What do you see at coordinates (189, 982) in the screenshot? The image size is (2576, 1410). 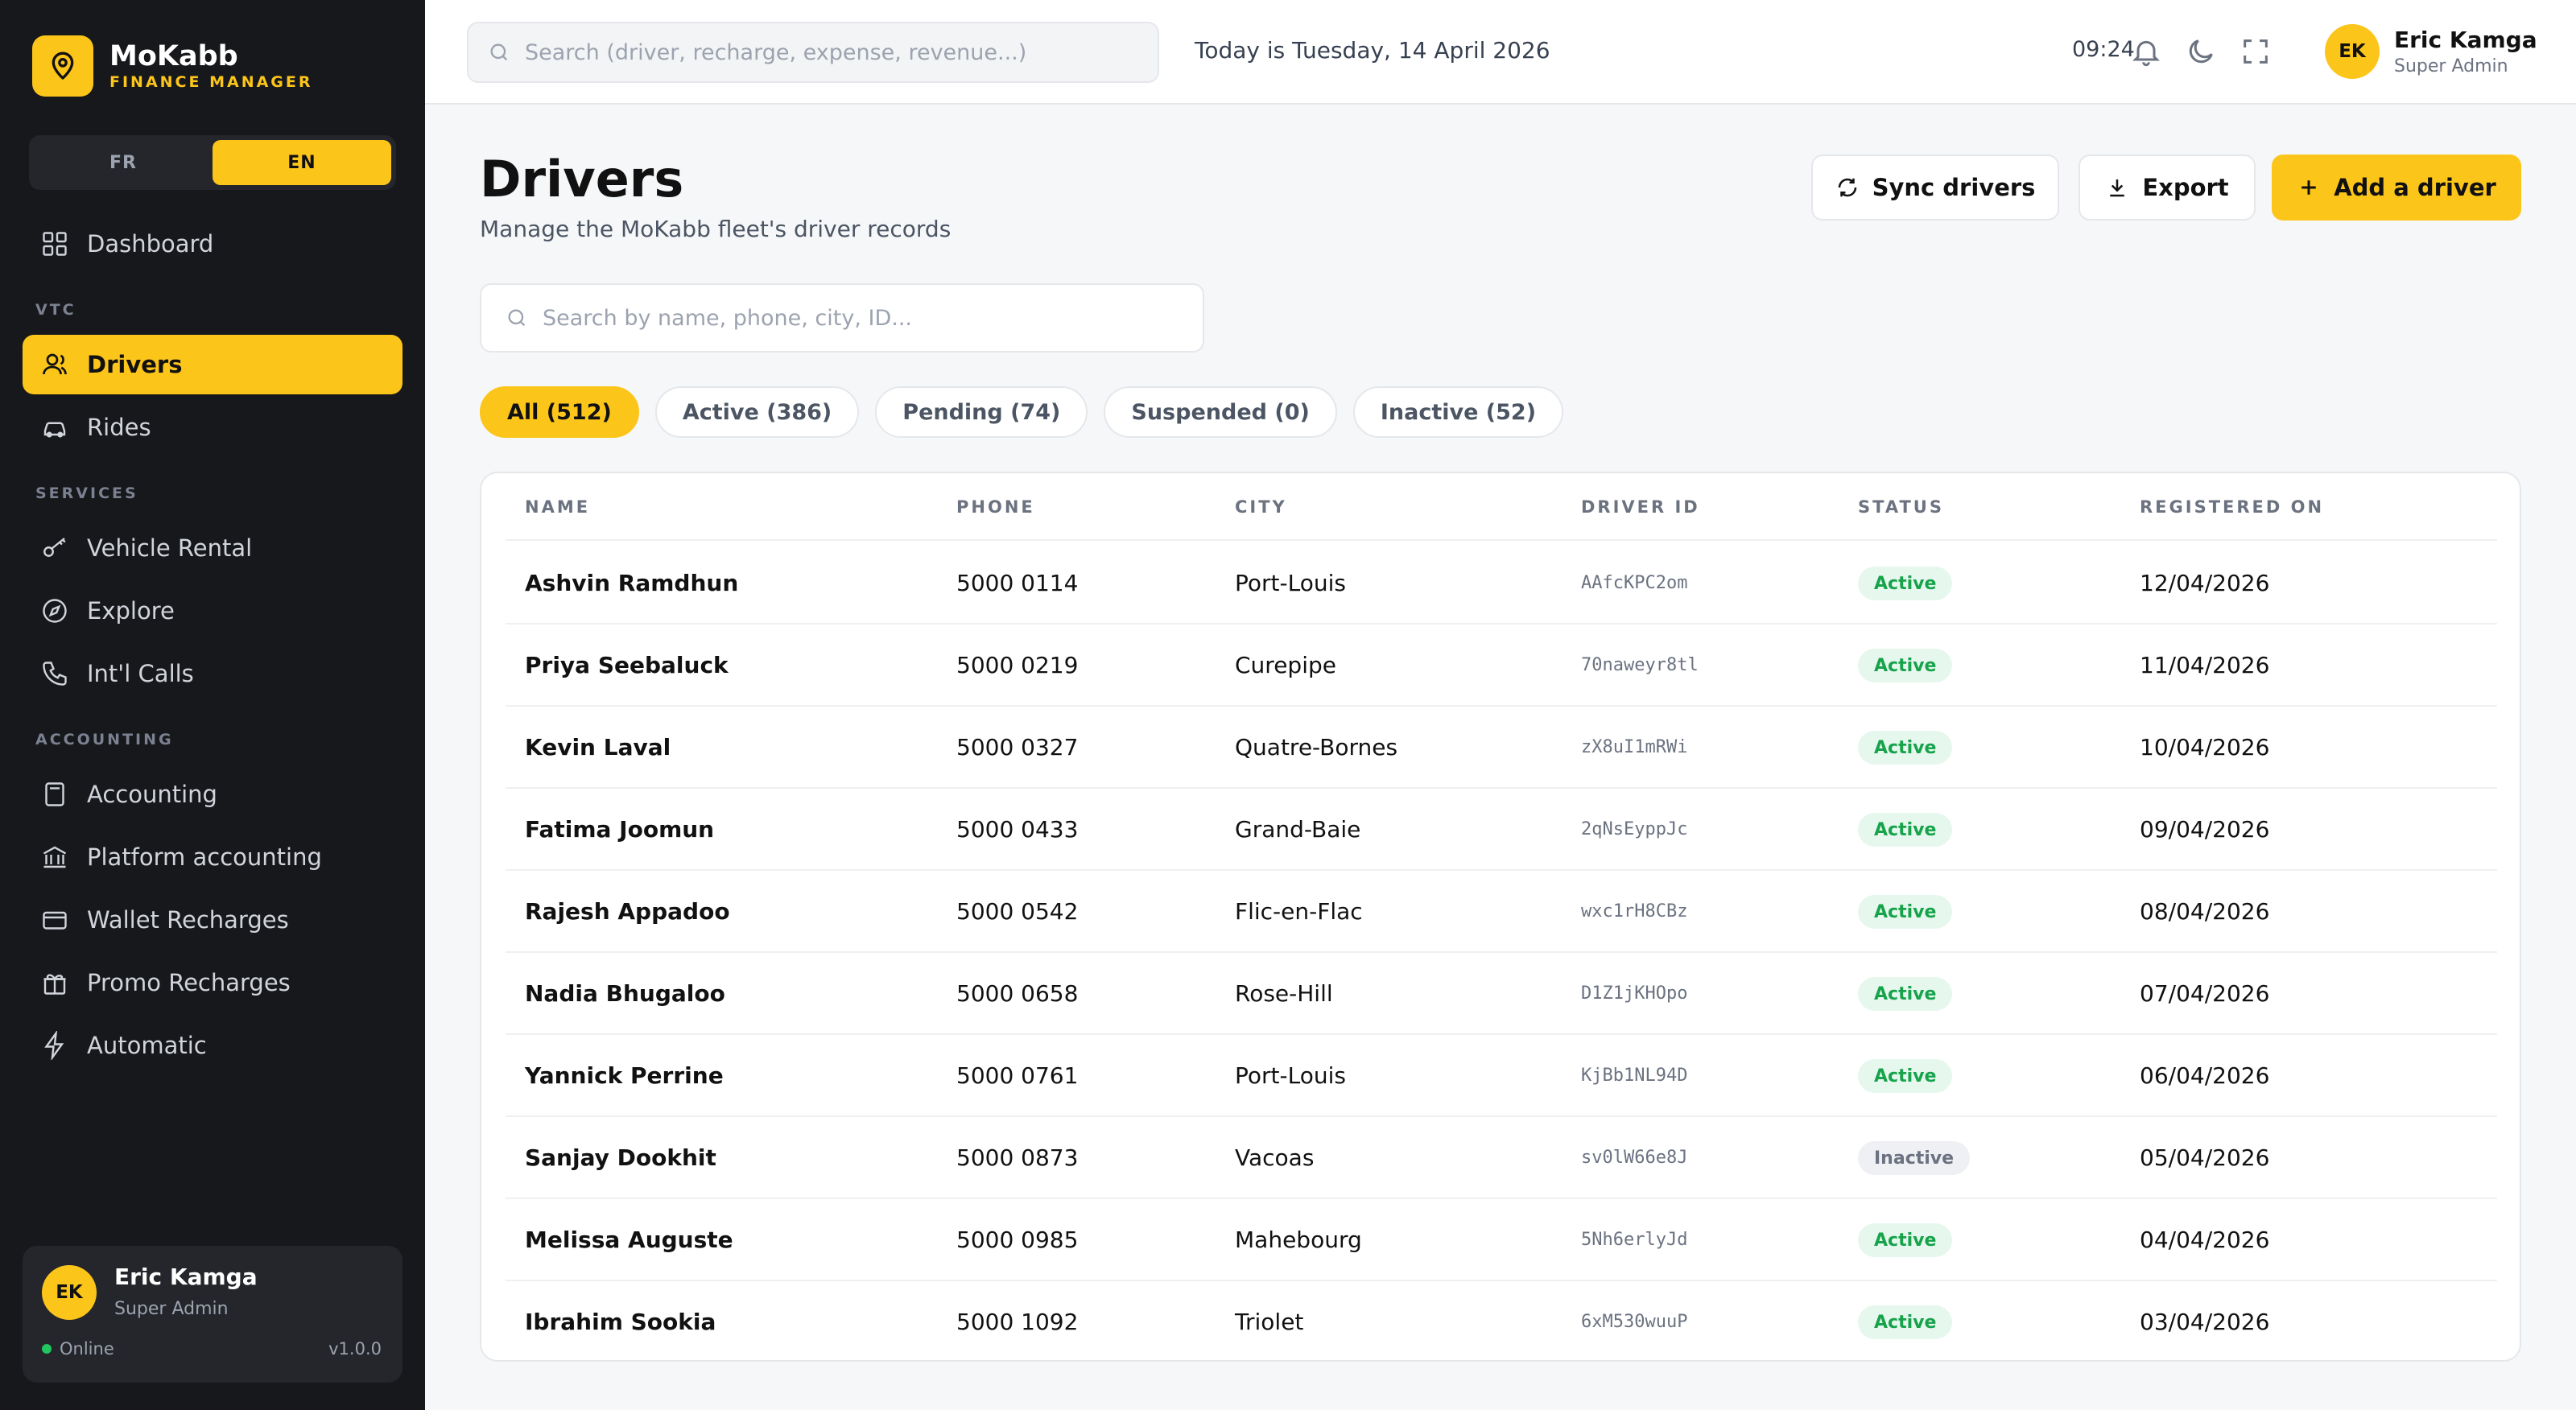 I see `sidebar-item-label: Promo Recharges` at bounding box center [189, 982].